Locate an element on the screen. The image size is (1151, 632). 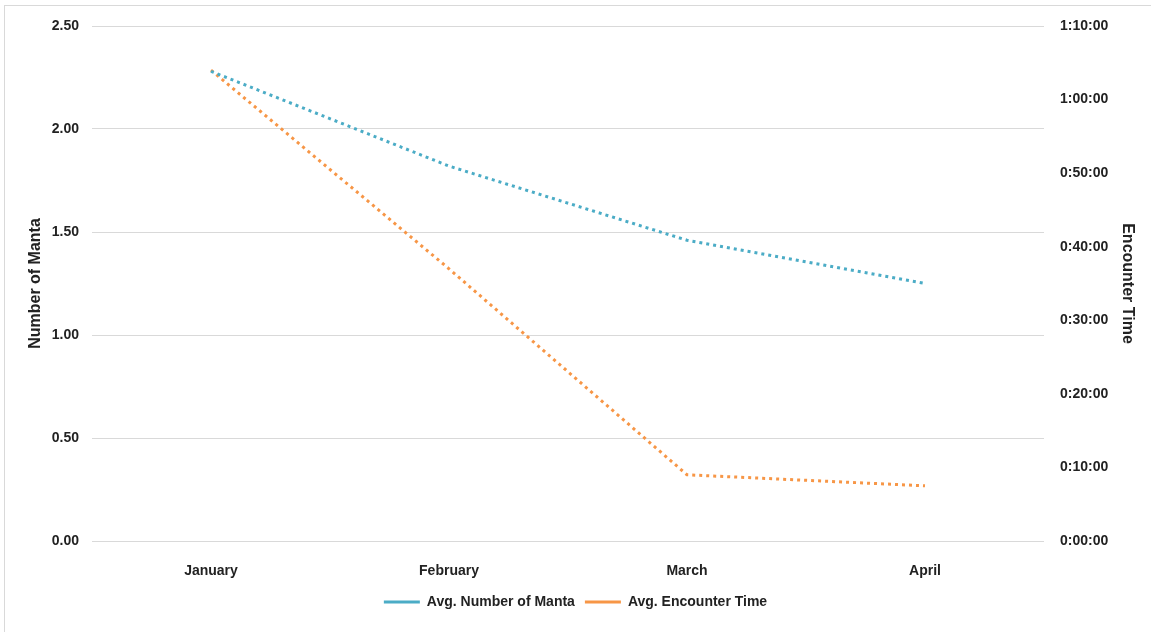
y2-tick-label: 0:10:00 is located at coordinates (1084, 466).